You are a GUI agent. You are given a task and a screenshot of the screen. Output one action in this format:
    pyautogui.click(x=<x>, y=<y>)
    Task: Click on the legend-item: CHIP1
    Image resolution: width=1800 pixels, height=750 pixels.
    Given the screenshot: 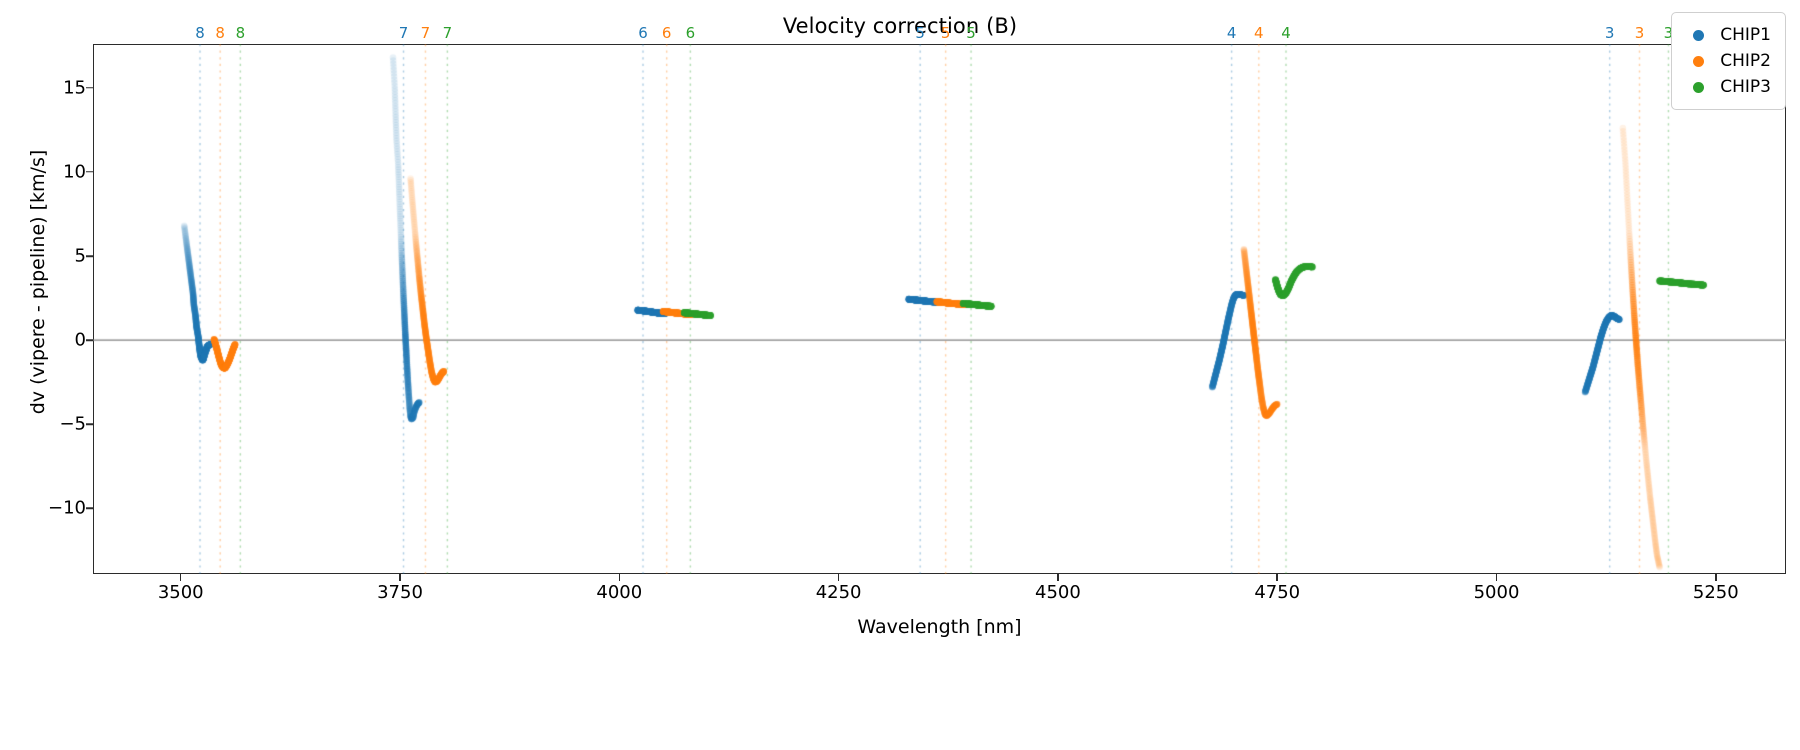 What is the action you would take?
    pyautogui.click(x=1727, y=35)
    